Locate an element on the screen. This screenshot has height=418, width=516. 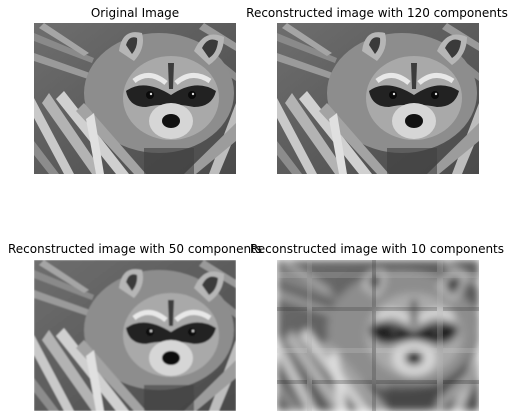
panel-title: Reconstructed image with 10 components is located at coordinates (377, 249).